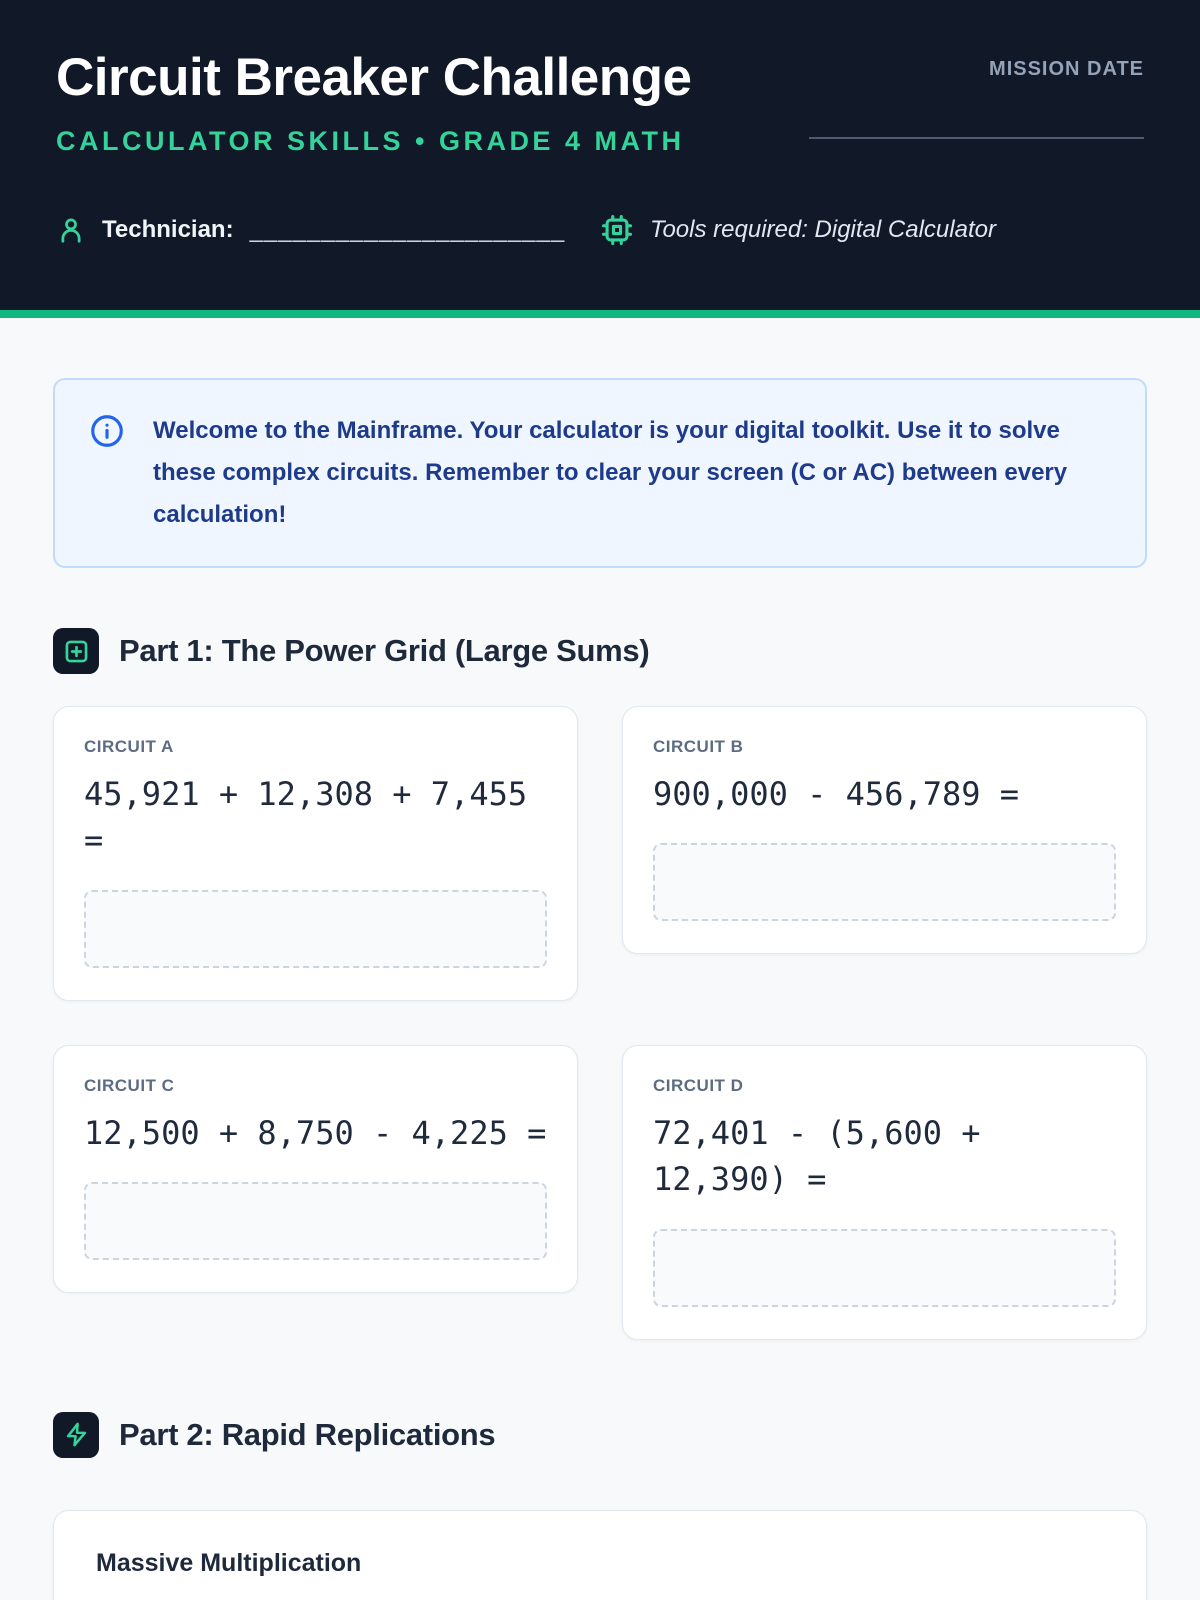 This screenshot has width=1200, height=1600. I want to click on circuit-card-d: CIRCUIT D 72,401 - (5,600 + 12,390) =, so click(884, 1192).